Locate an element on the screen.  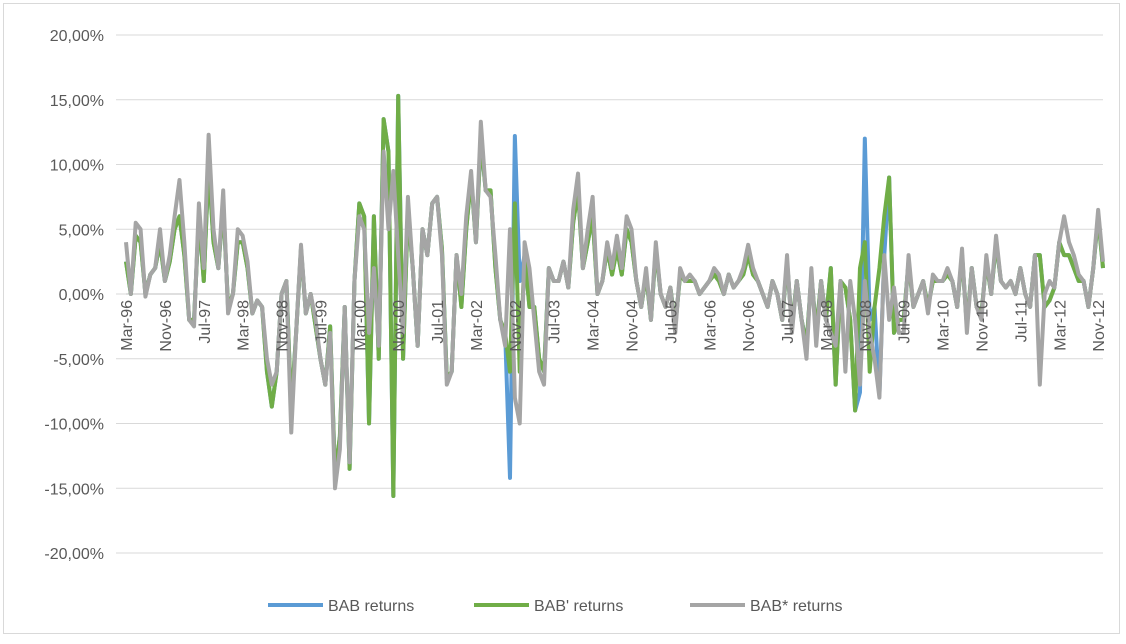
x-tick-label: Mar-04 is located at coordinates (594, 325).